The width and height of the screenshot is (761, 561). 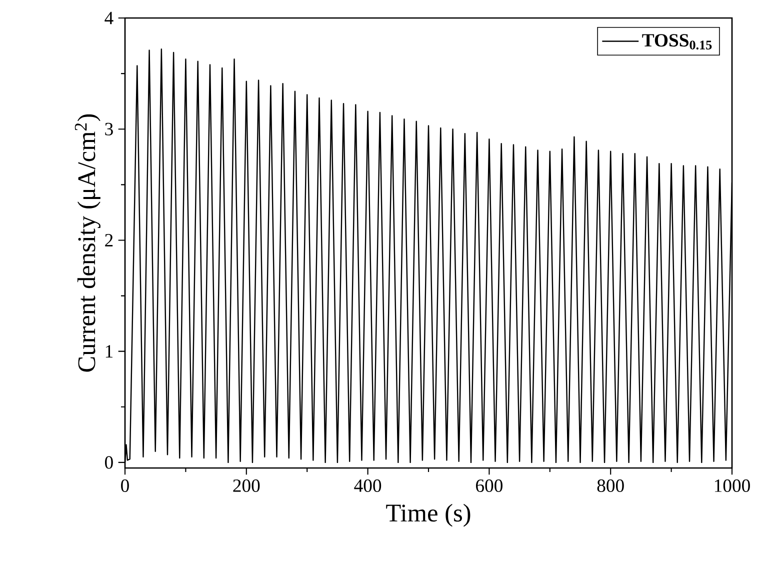 I want to click on legend-label: TOSS$_{0.15}$, so click(x=677, y=42).